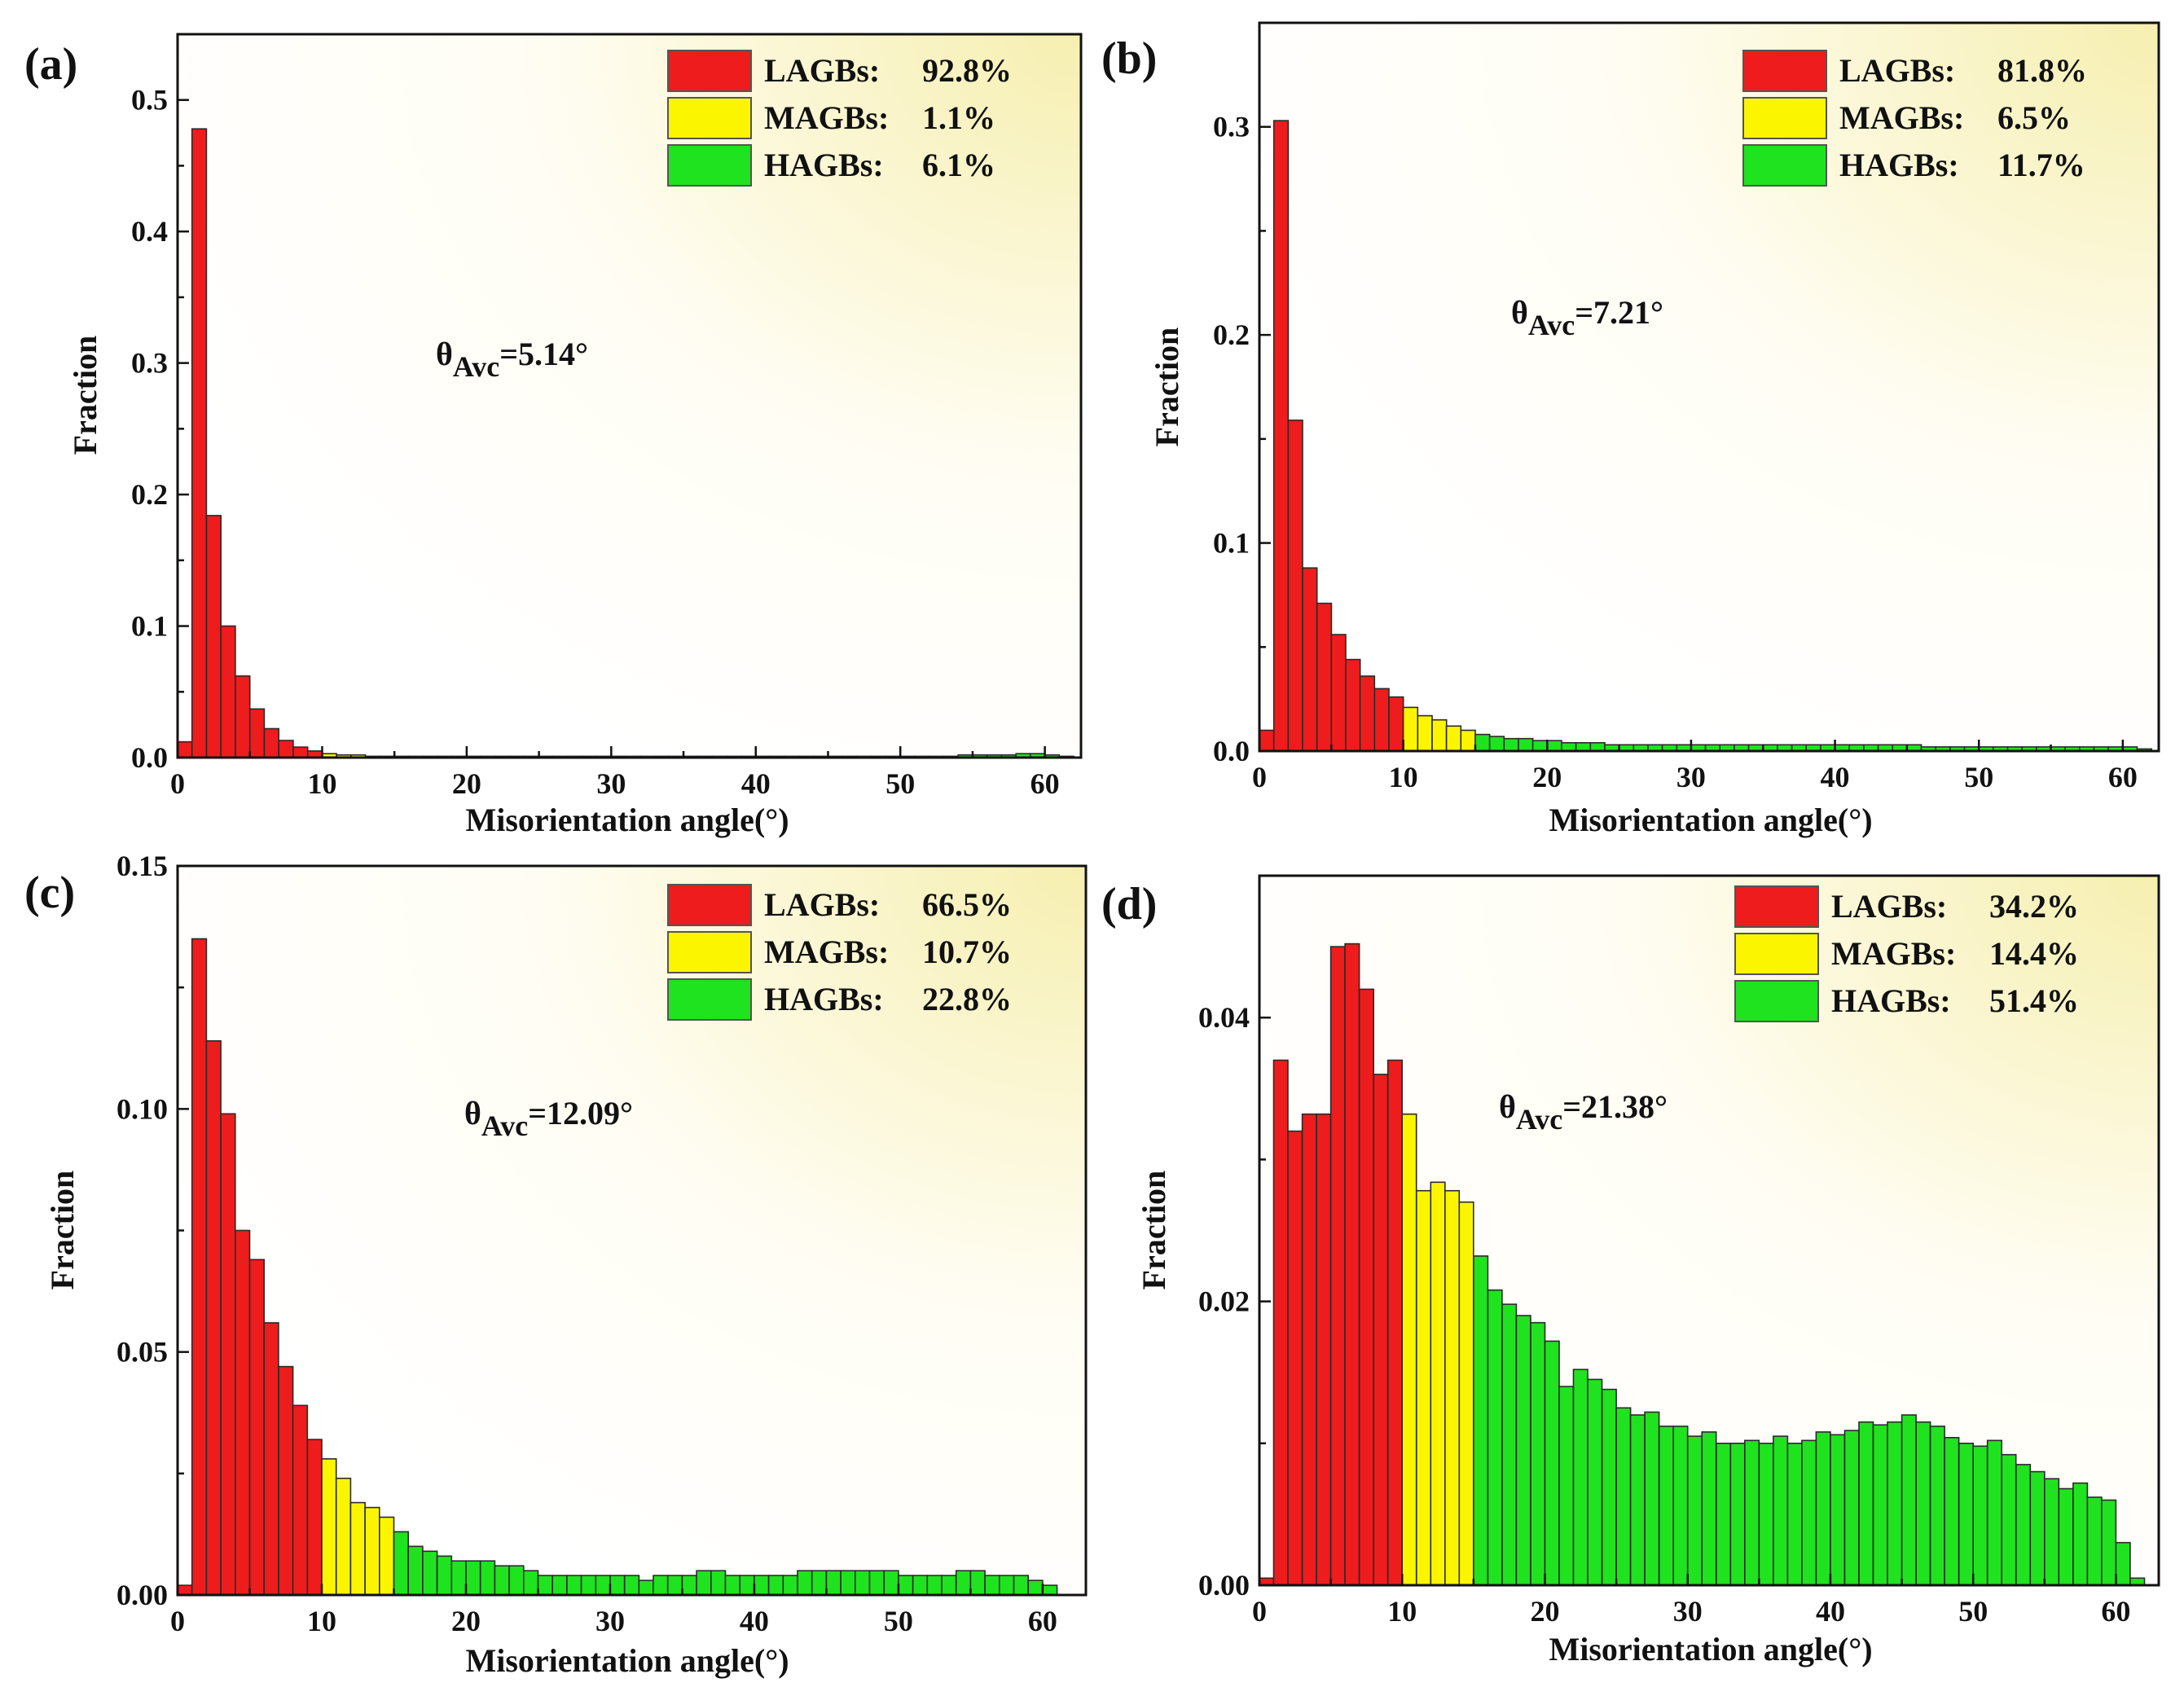  What do you see at coordinates (149, 626) in the screenshot?
I see `y-tick-label: 0.1` at bounding box center [149, 626].